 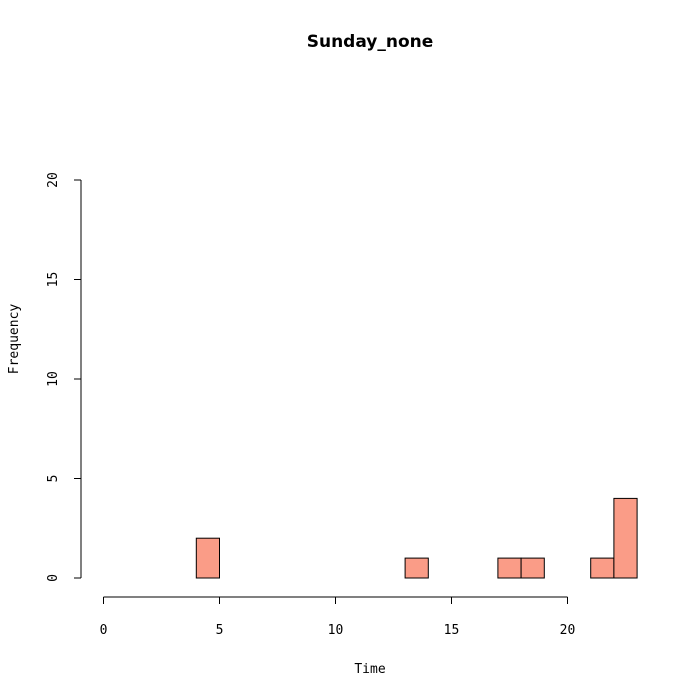 I want to click on x-tick-label: 10, so click(x=336, y=630).